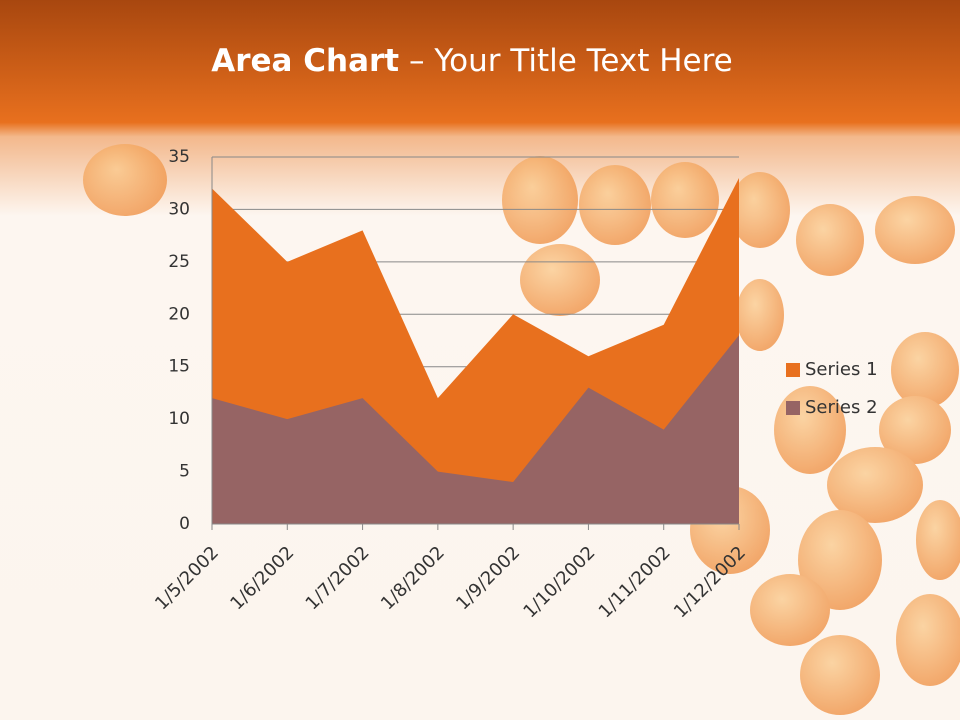 The height and width of the screenshot is (720, 960). Describe the element at coordinates (179, 209) in the screenshot. I see `y-tick-label: 30` at that location.